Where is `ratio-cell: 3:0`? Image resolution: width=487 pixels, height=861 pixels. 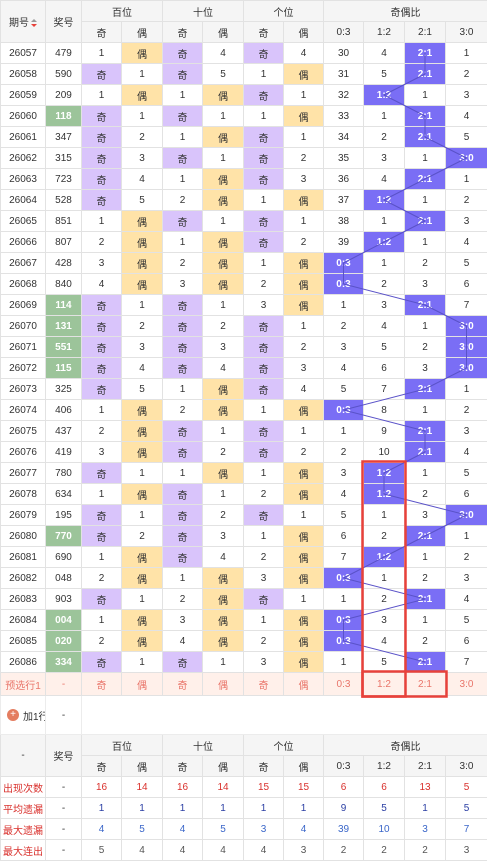 ratio-cell: 3:0 is located at coordinates (466, 368).